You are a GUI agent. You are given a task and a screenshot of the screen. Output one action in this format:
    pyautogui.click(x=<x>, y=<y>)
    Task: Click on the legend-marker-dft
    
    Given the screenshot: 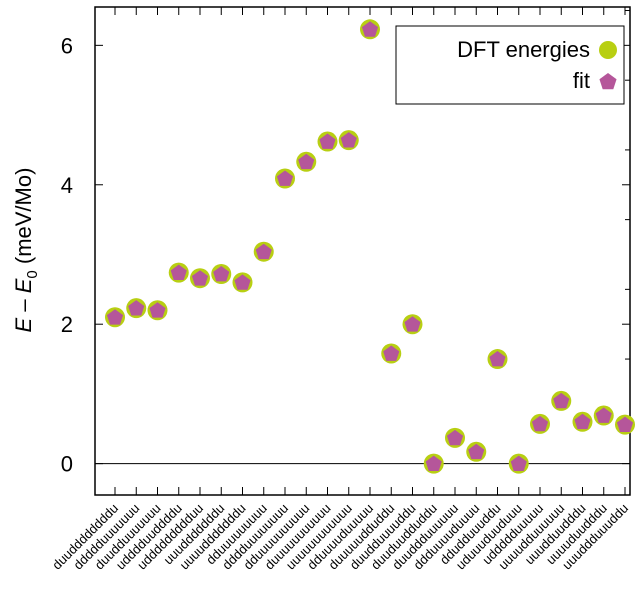 What is the action you would take?
    pyautogui.click(x=608, y=50)
    